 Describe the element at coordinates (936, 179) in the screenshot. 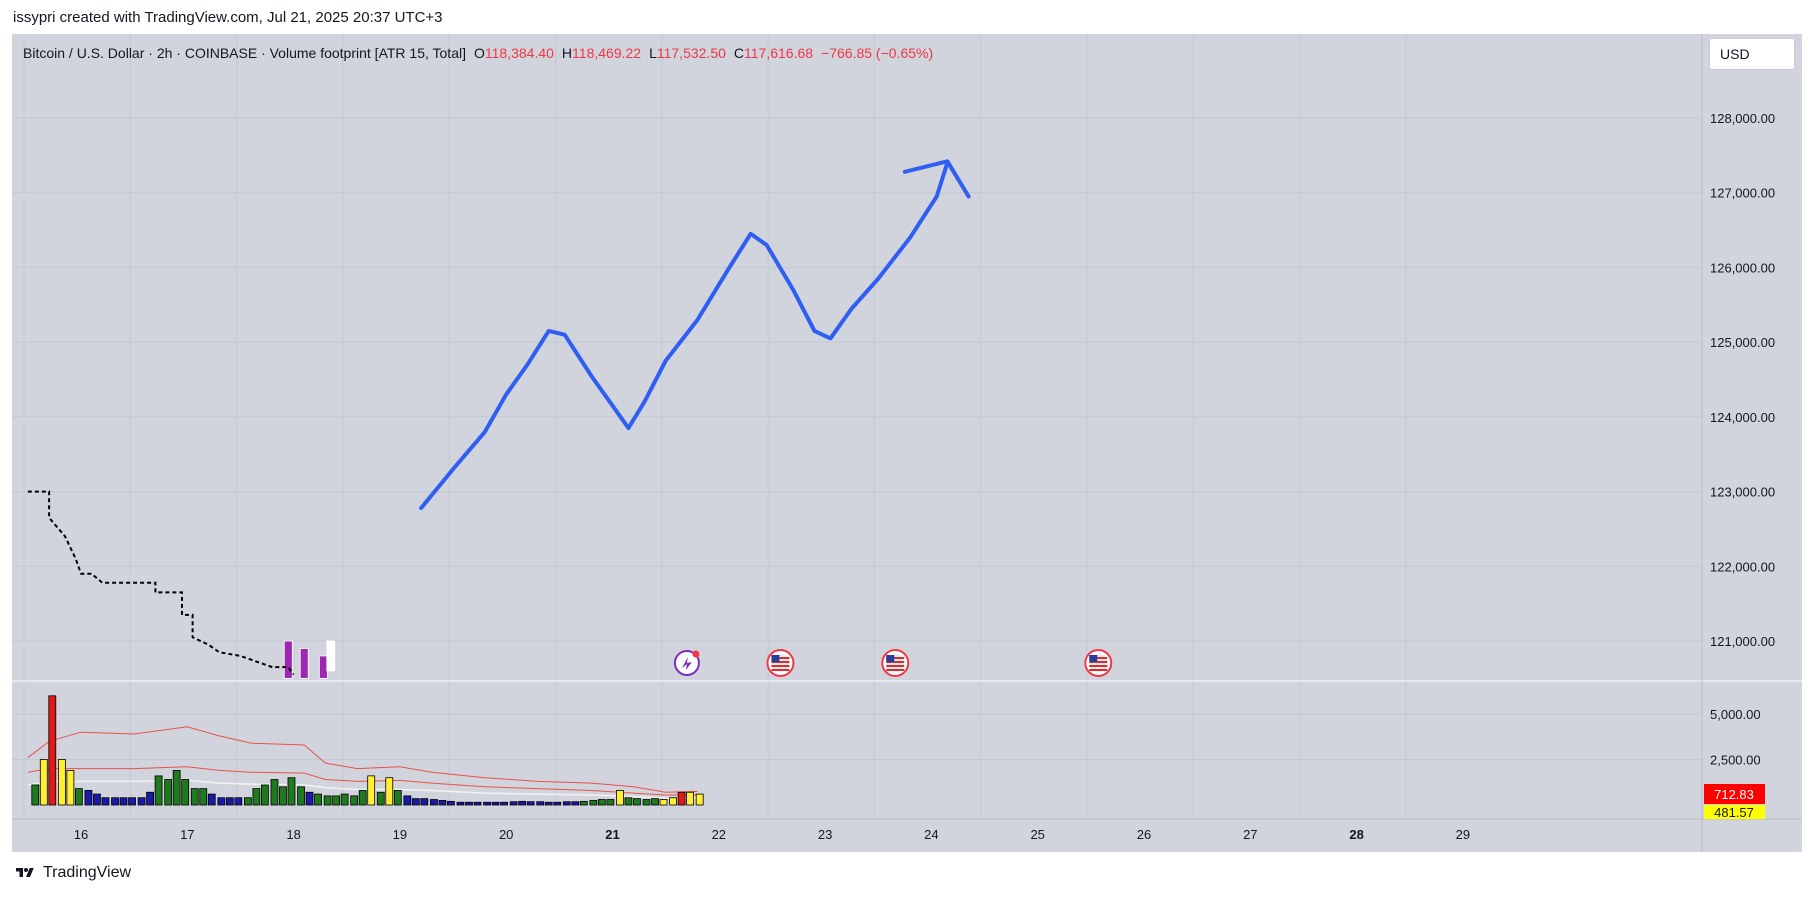

I see `projection-arrow-head` at that location.